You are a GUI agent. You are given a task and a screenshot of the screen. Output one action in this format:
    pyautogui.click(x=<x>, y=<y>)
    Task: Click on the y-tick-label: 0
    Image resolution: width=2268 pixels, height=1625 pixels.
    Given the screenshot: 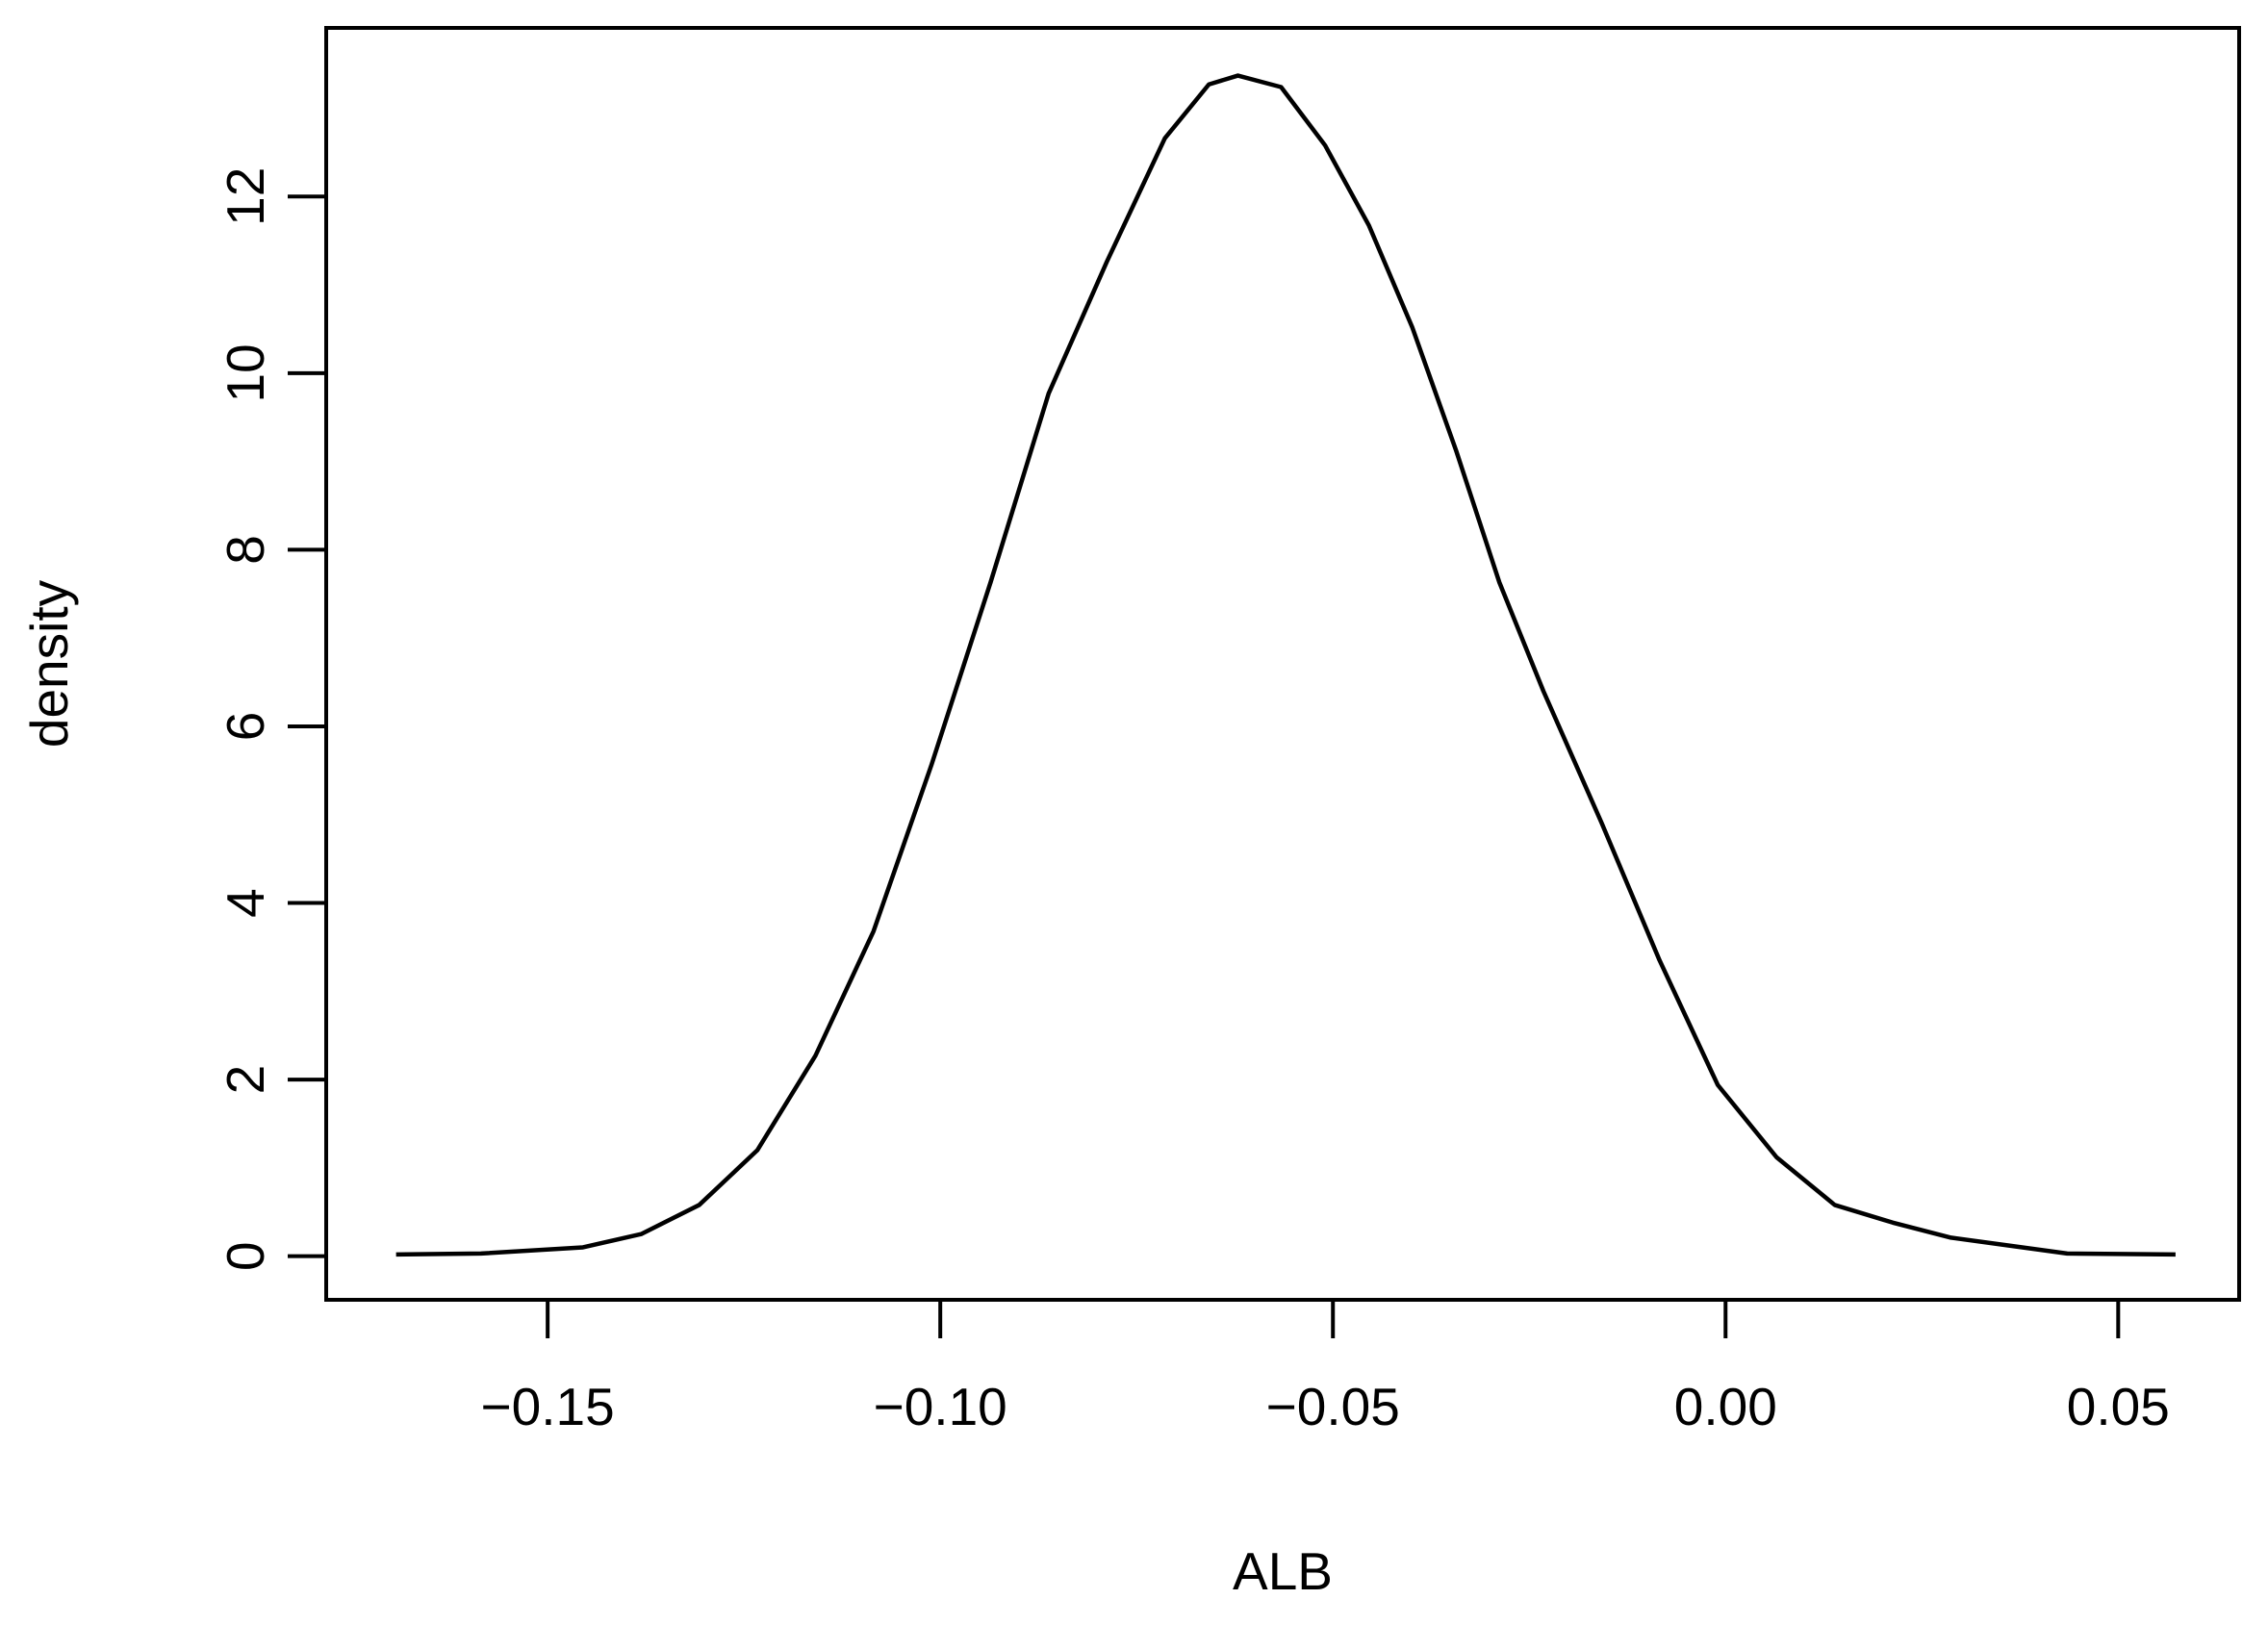 What is the action you would take?
    pyautogui.click(x=245, y=1256)
    